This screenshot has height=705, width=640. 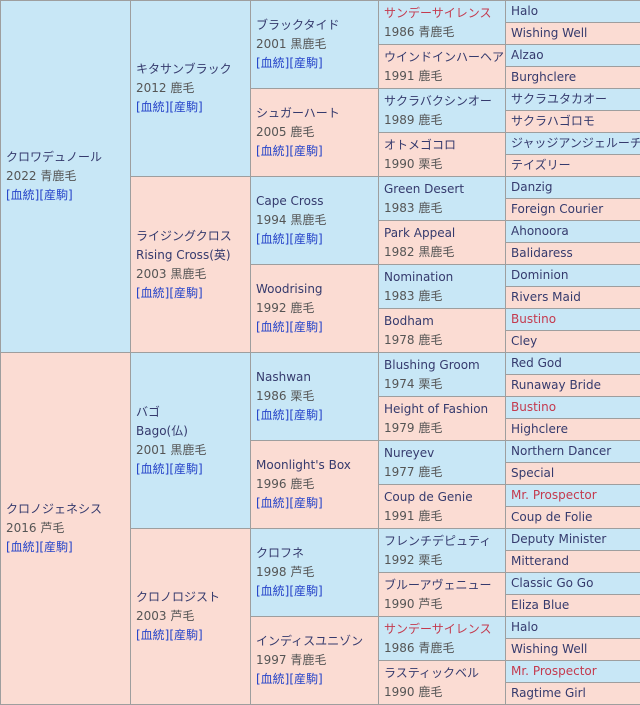 What do you see at coordinates (316, 465) in the screenshot?
I see `horse-name-link: Moonlight's Box` at bounding box center [316, 465].